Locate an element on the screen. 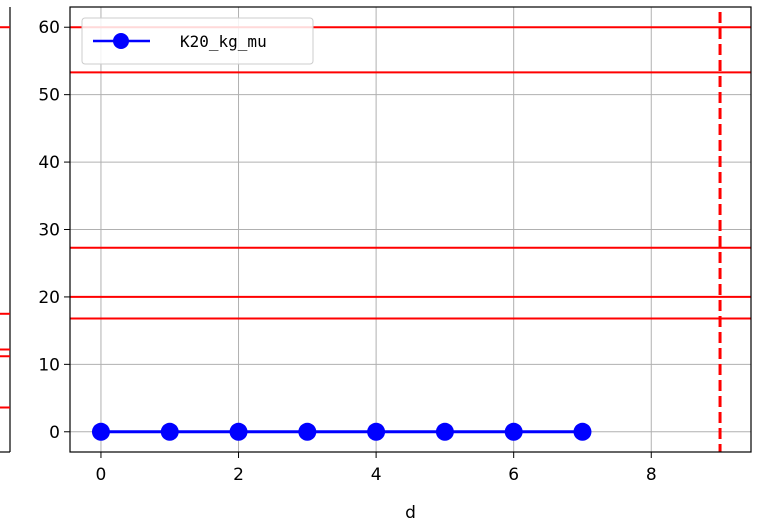 The height and width of the screenshot is (522, 763). x-axis-ticks: 0 2 4 6 8 is located at coordinates (376, 468).